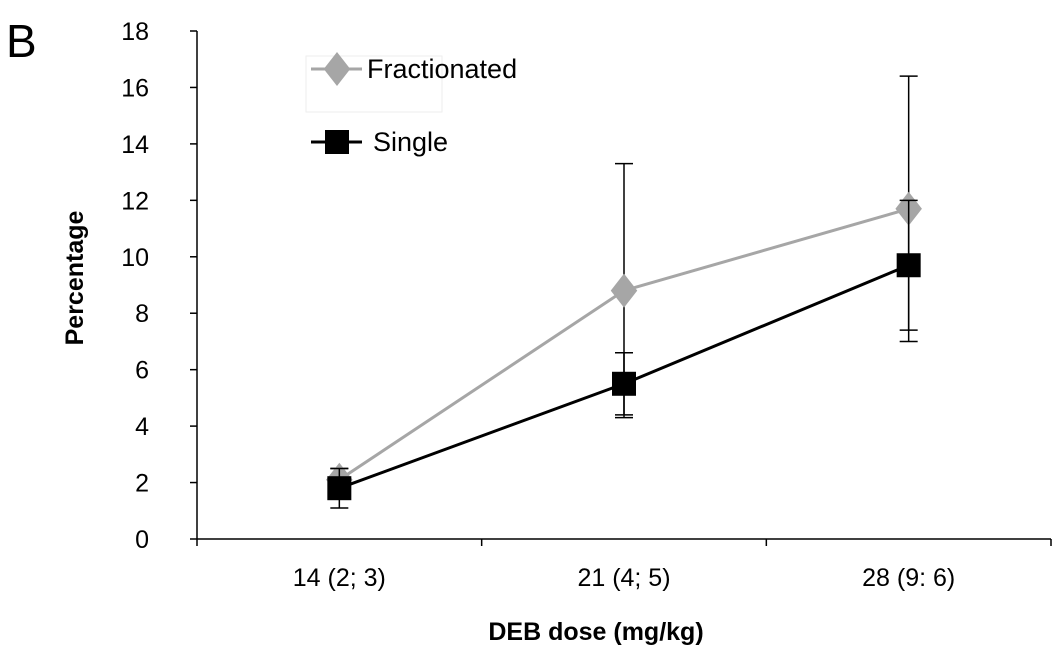 The height and width of the screenshot is (652, 1053). I want to click on legend-item-single: Single, so click(379, 142).